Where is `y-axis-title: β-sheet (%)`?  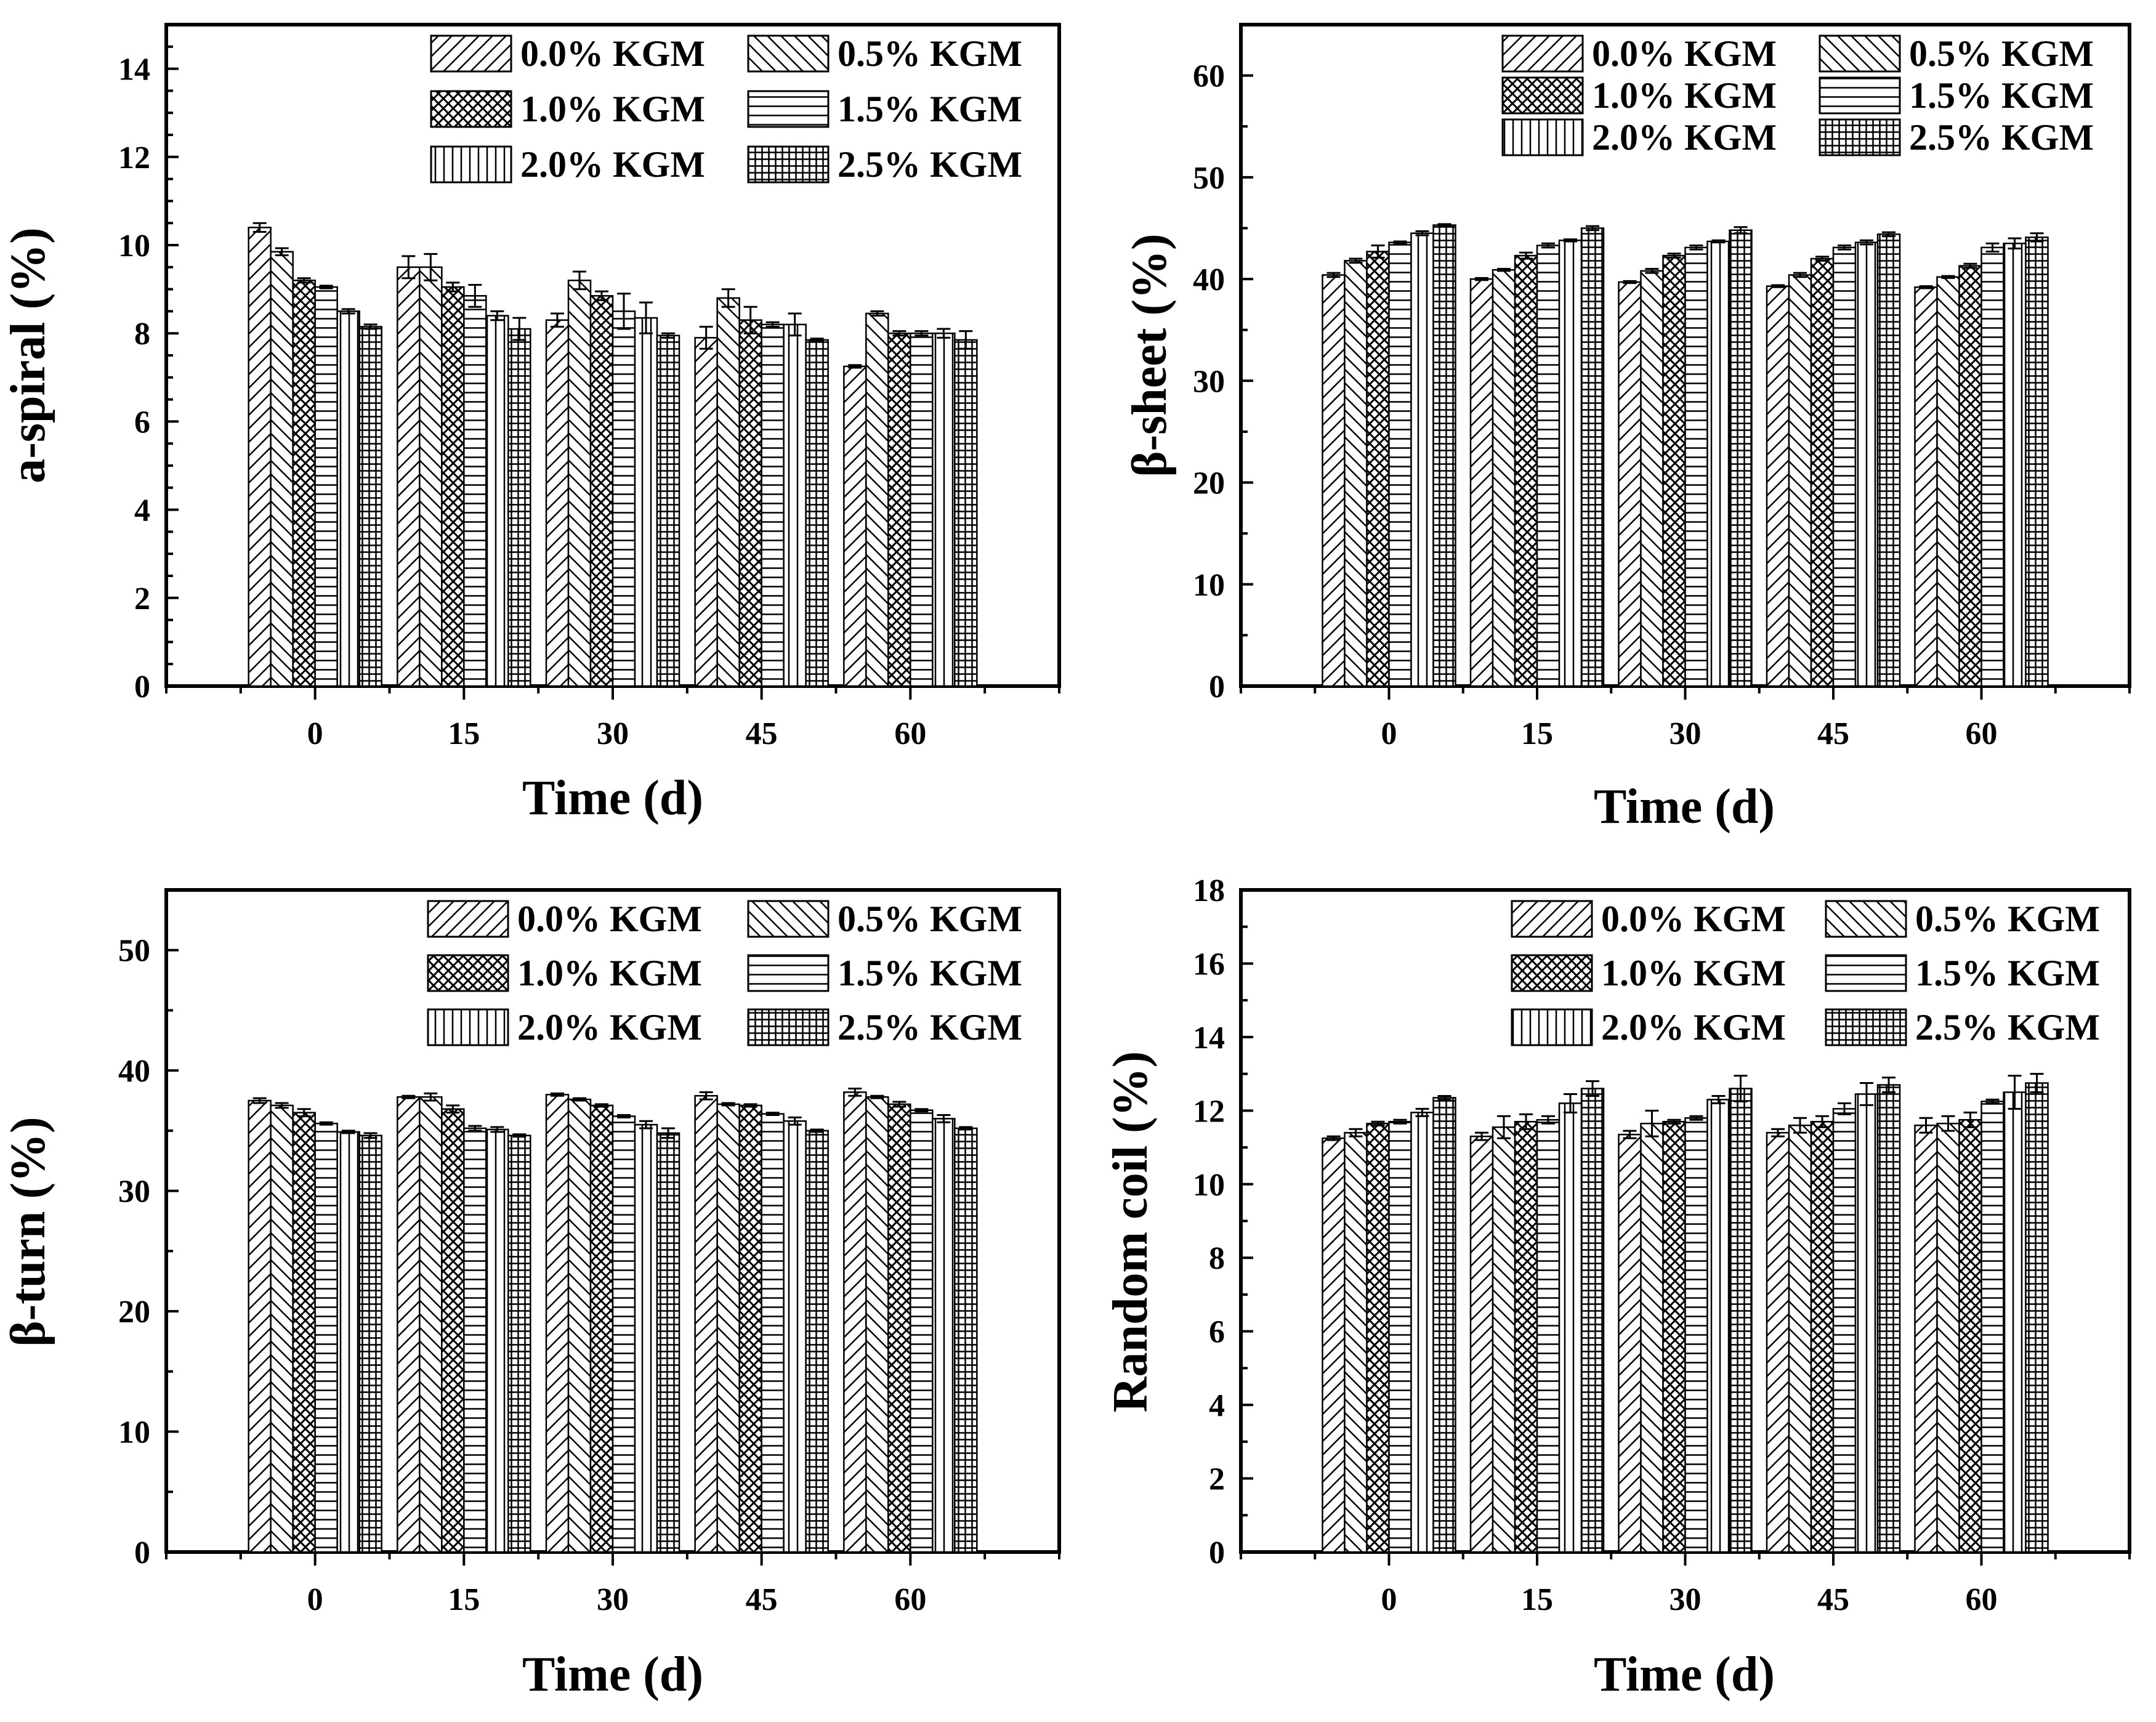
y-axis-title: β-sheet (%) is located at coordinates (1150, 355).